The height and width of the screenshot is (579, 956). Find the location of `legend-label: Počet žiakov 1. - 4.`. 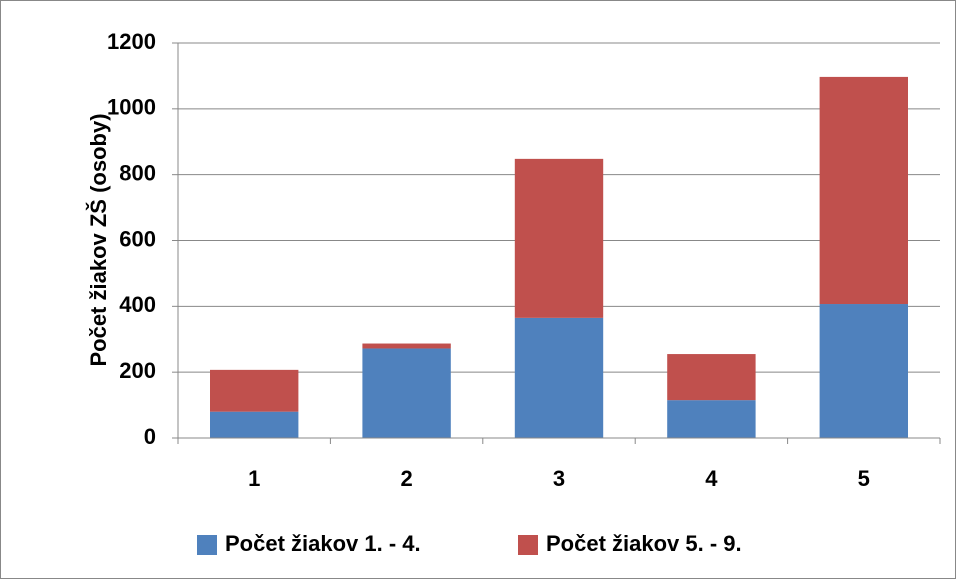

legend-label: Počet žiakov 1. - 4. is located at coordinates (323, 543).